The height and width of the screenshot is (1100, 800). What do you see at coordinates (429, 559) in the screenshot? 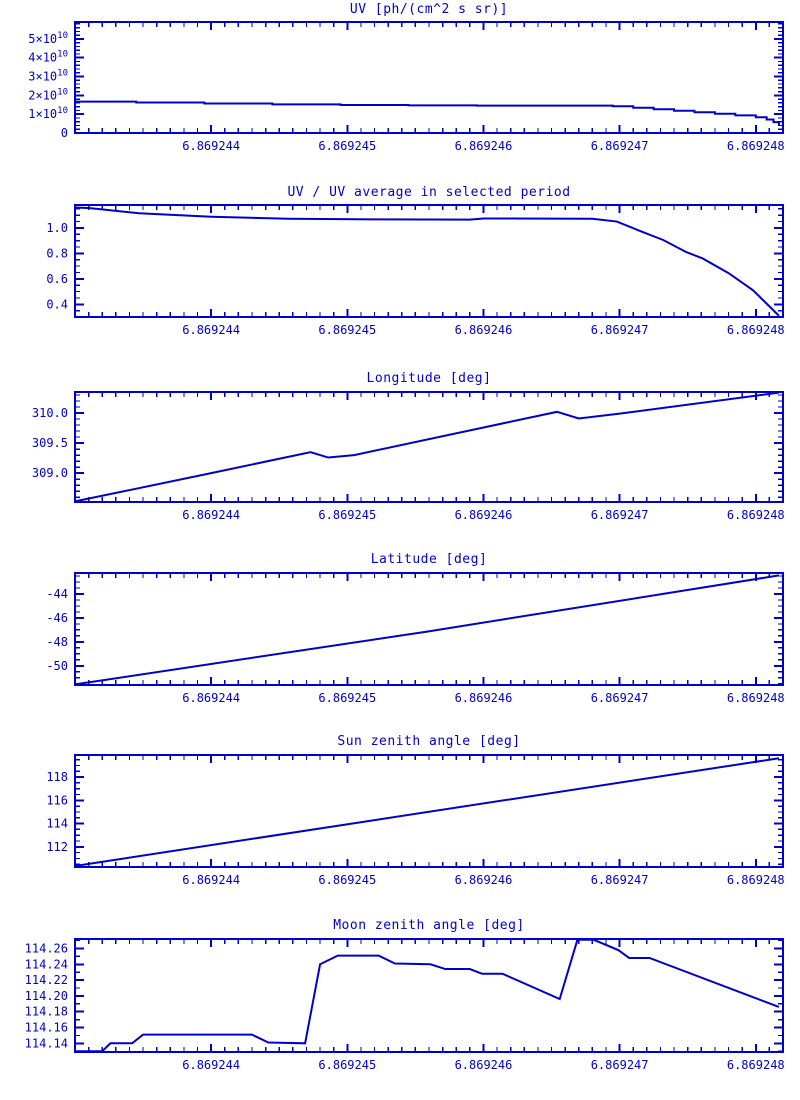
I see `plot-title-latitude: Latitude [deg]` at bounding box center [429, 559].